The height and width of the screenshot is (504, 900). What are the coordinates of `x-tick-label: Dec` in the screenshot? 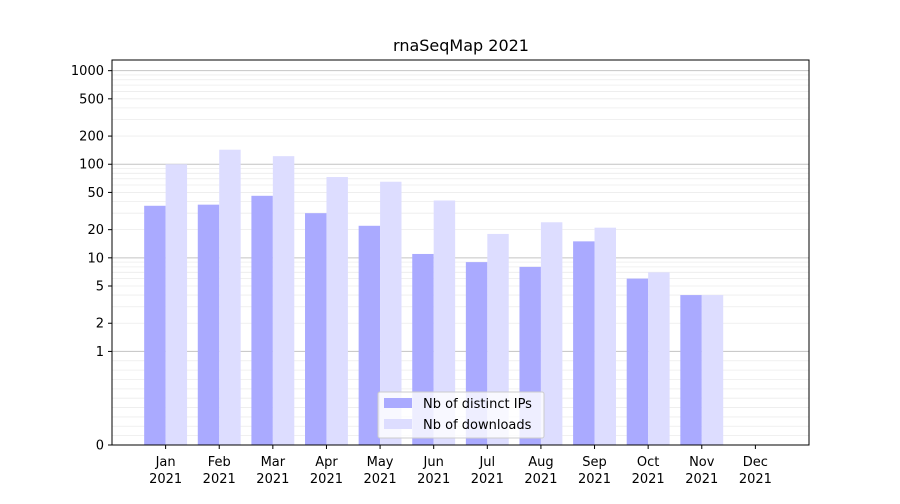 It's located at (755, 462).